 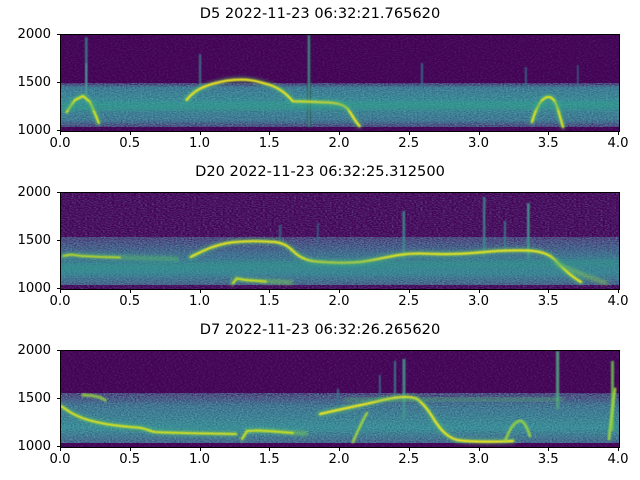 What do you see at coordinates (320, 171) in the screenshot?
I see `panel-title: D20 2022-11-23 06:32:25.312500` at bounding box center [320, 171].